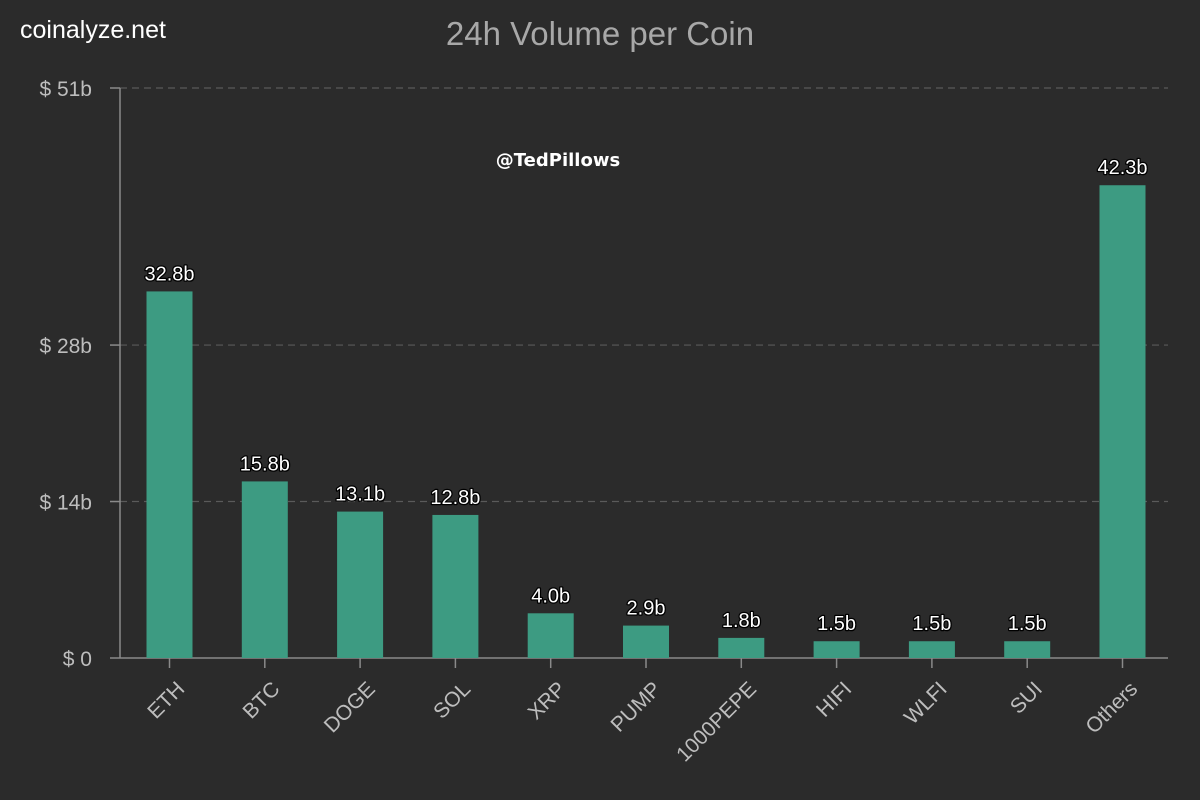  Describe the element at coordinates (550, 596) in the screenshot. I see `data-label: 4.0b` at that location.